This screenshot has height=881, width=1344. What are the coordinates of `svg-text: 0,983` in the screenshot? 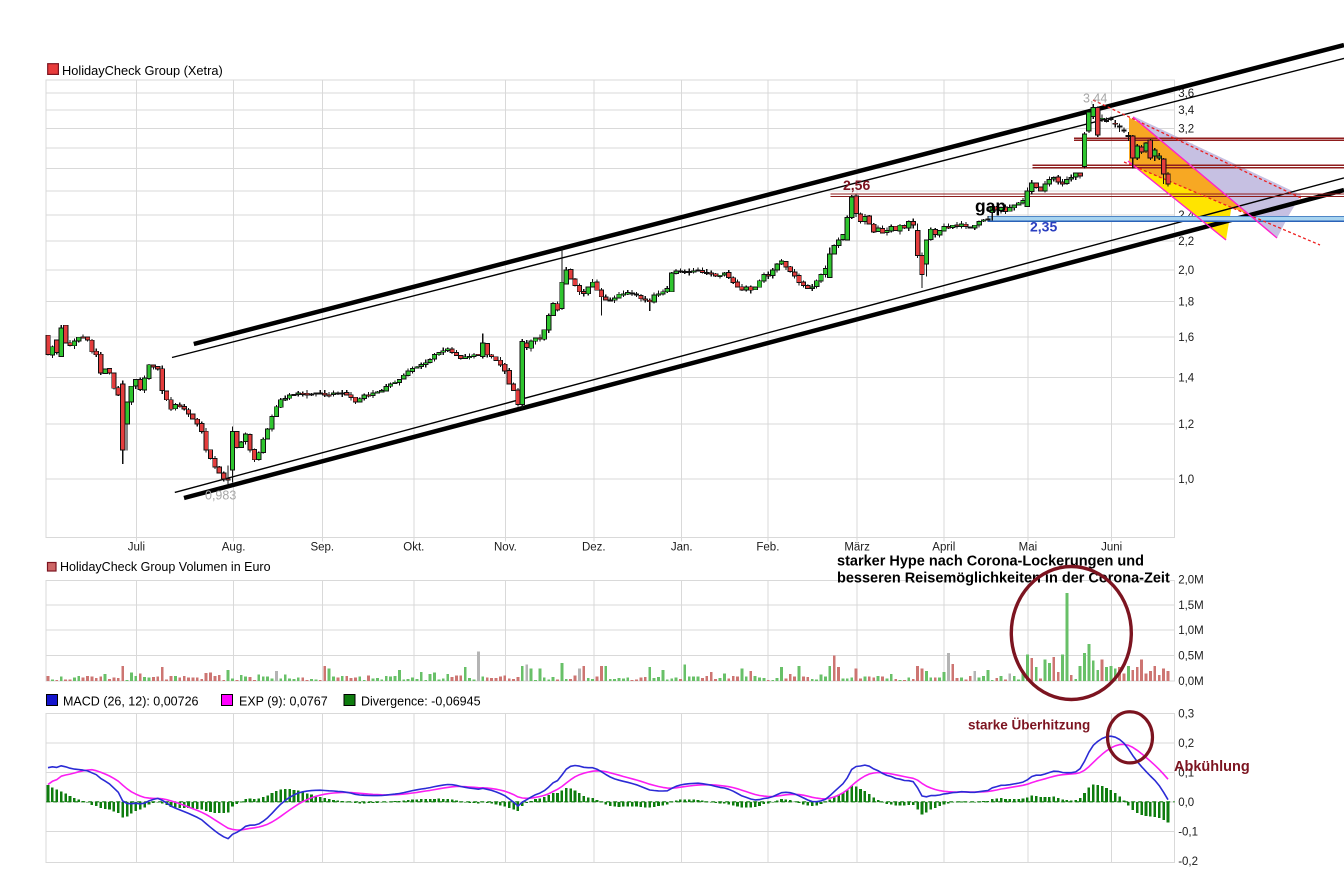 It's located at (220, 496).